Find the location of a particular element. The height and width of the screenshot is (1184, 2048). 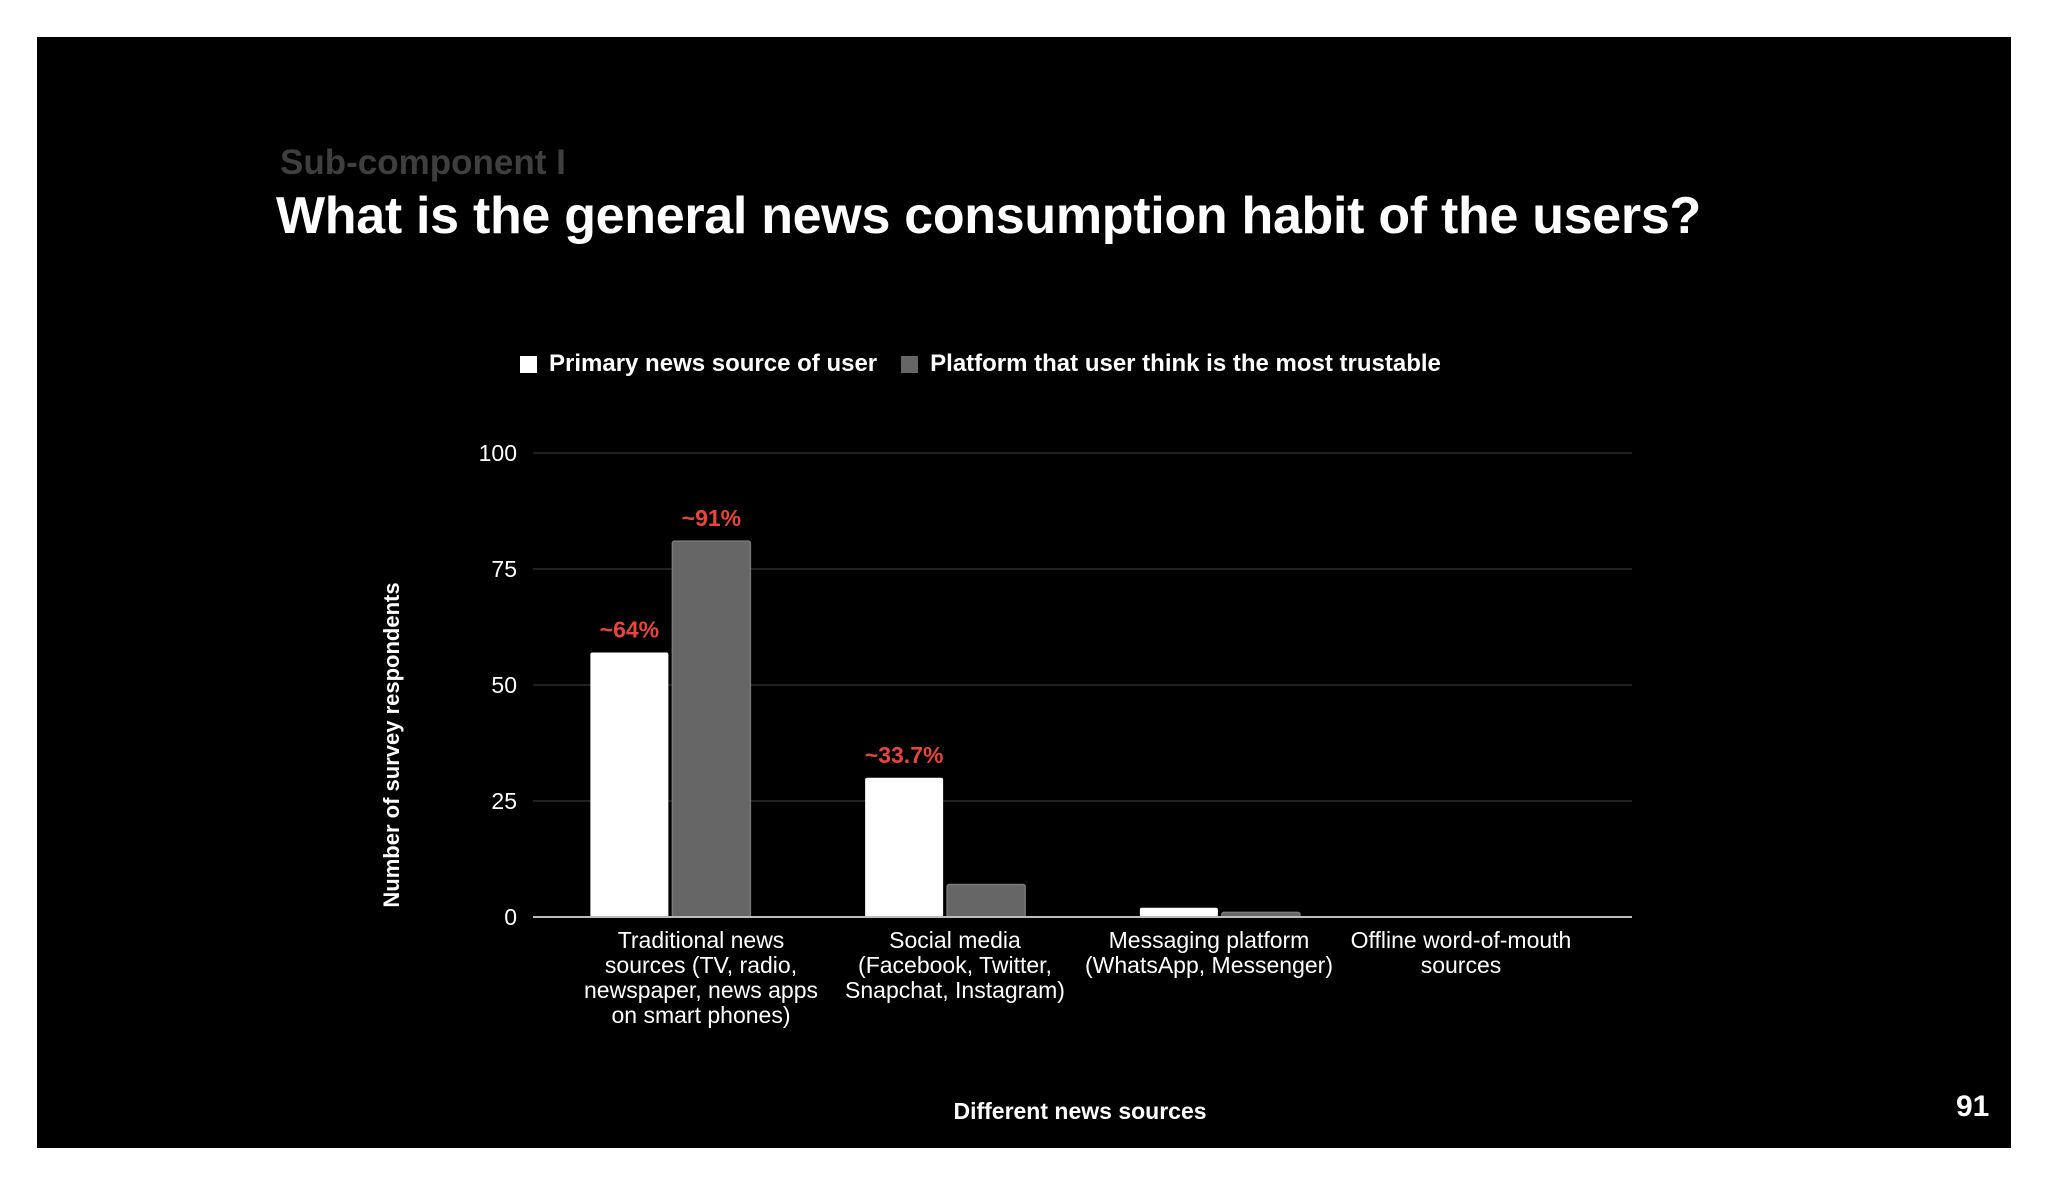

y-tick-label-50: 50 is located at coordinates (504, 685).